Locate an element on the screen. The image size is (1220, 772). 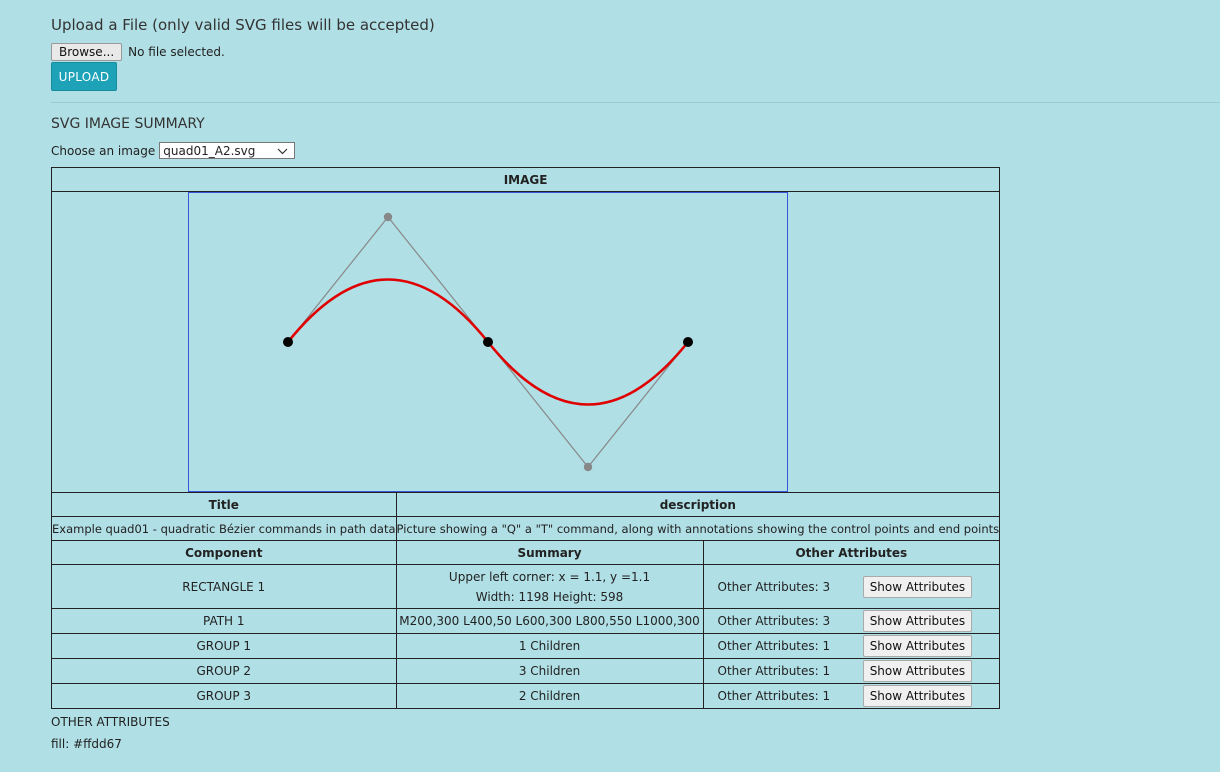
component-name: RECTANGLE 1 is located at coordinates (224, 586).